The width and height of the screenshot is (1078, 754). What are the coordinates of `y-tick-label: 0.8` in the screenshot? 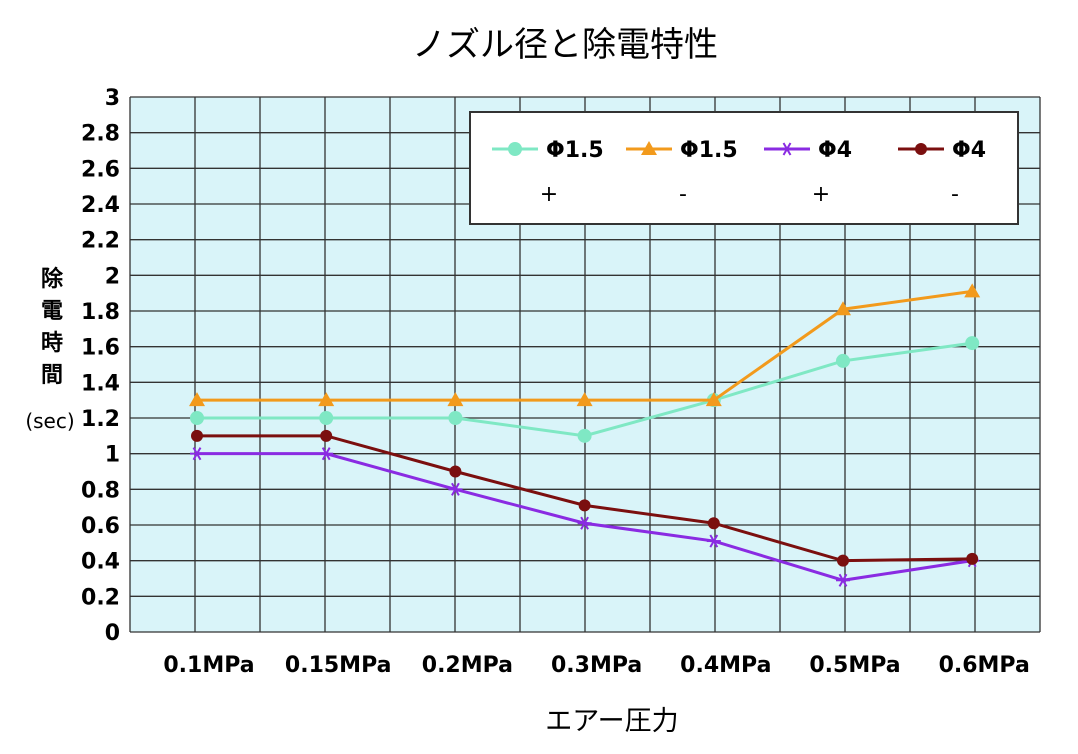 It's located at (100, 490).